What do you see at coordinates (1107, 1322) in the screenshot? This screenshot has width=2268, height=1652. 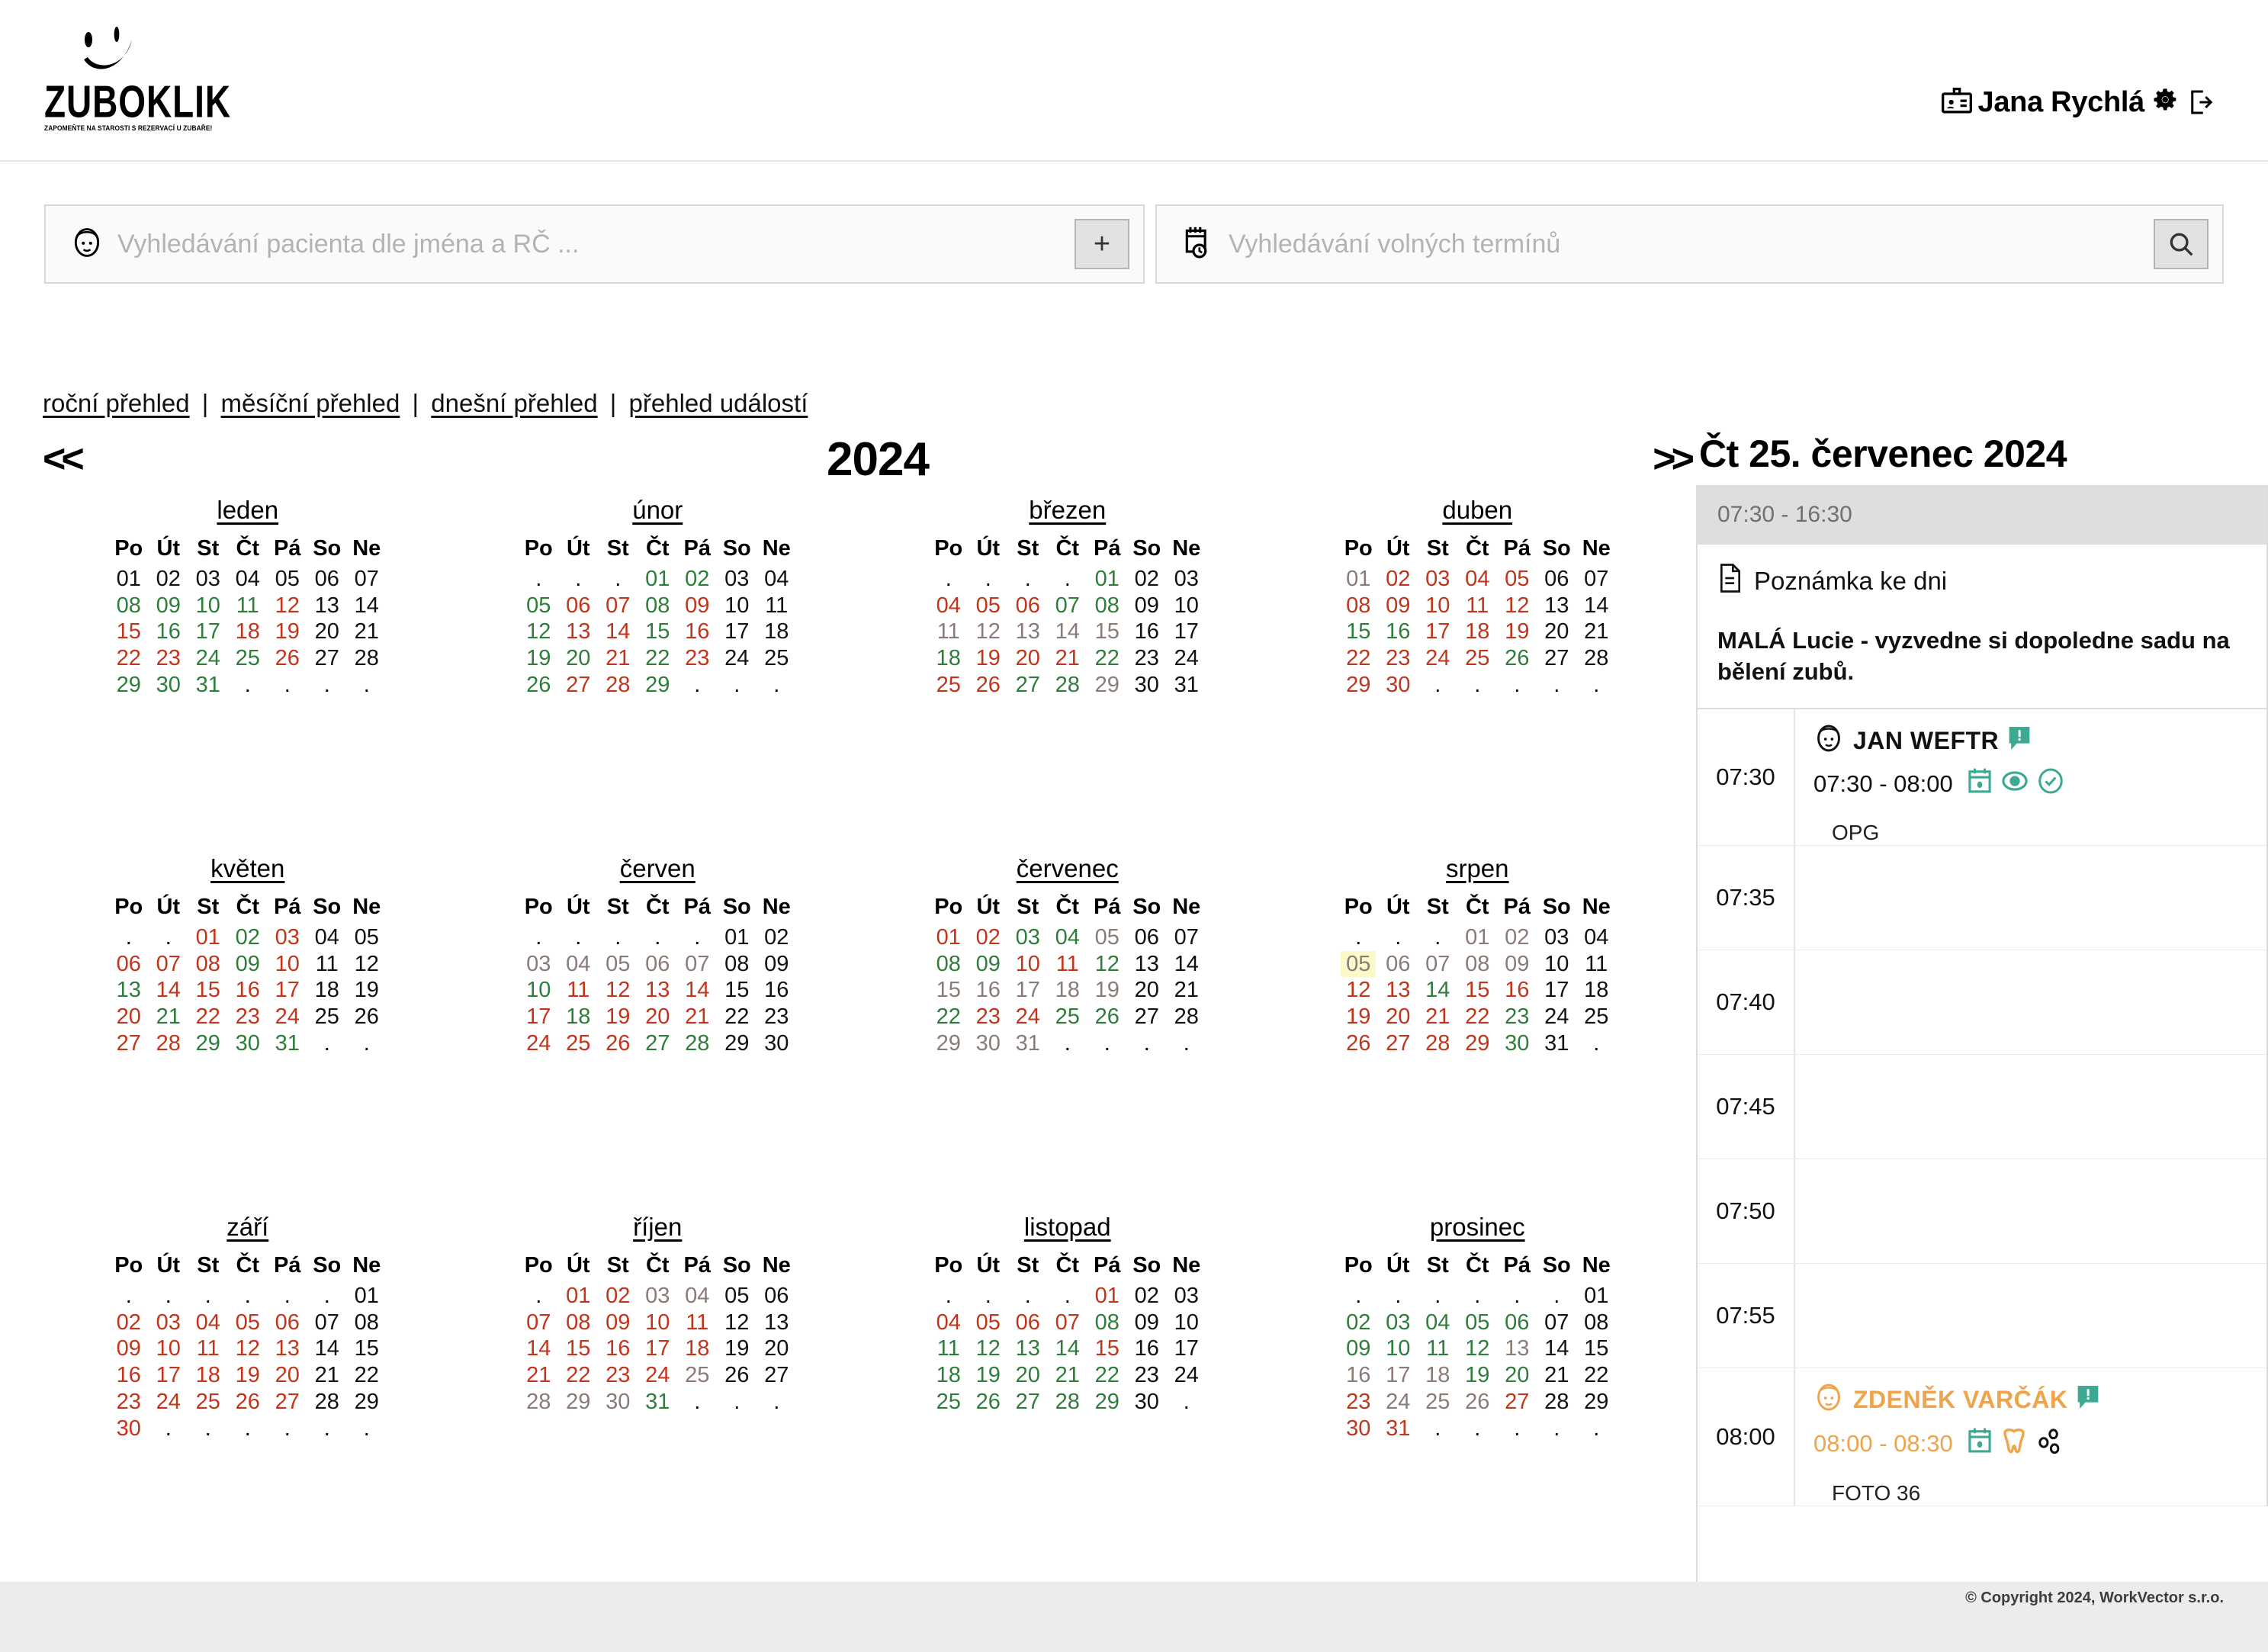 I see `day-cell: 08` at bounding box center [1107, 1322].